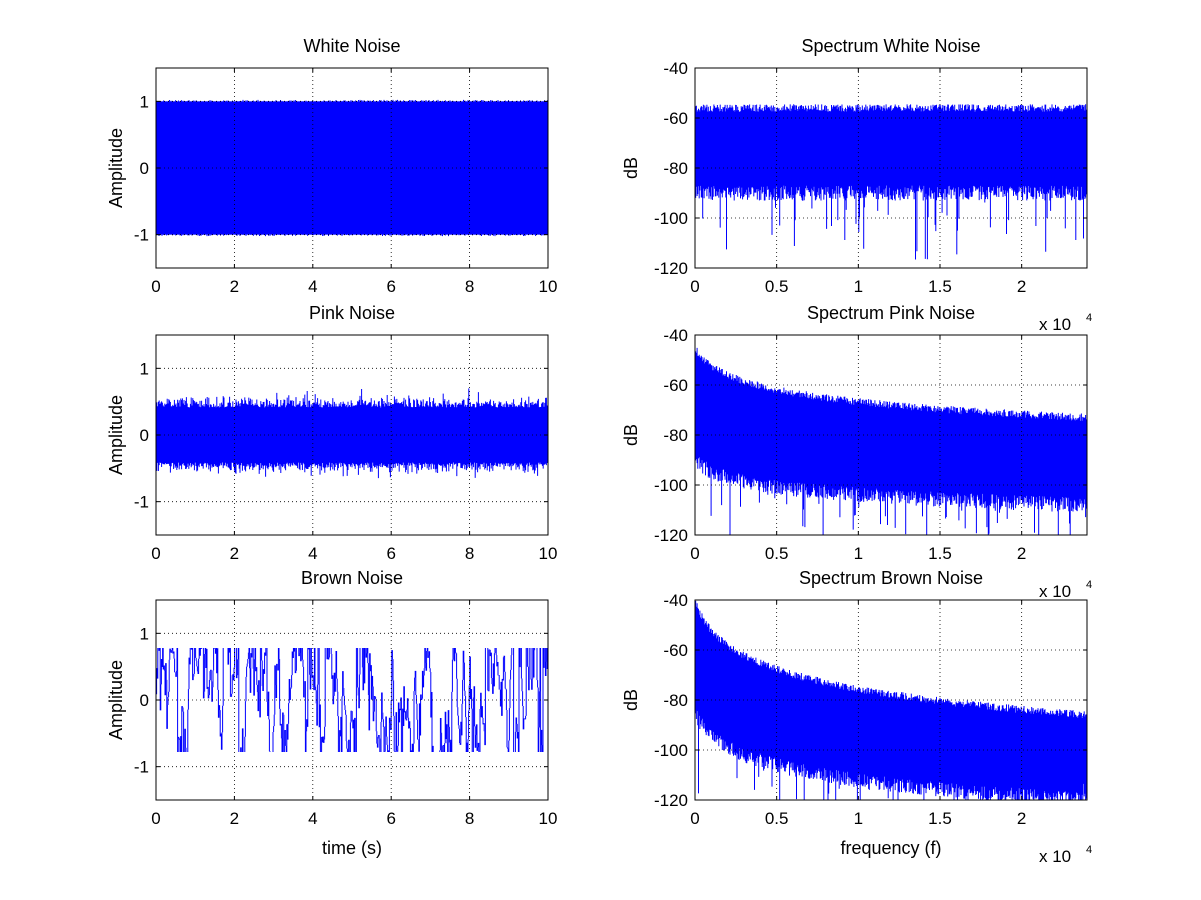  I want to click on subplot-5: 0 2 4 6 8 10 -1 0 1 Brown Noise Amplitude time (s), so click(331, 713).